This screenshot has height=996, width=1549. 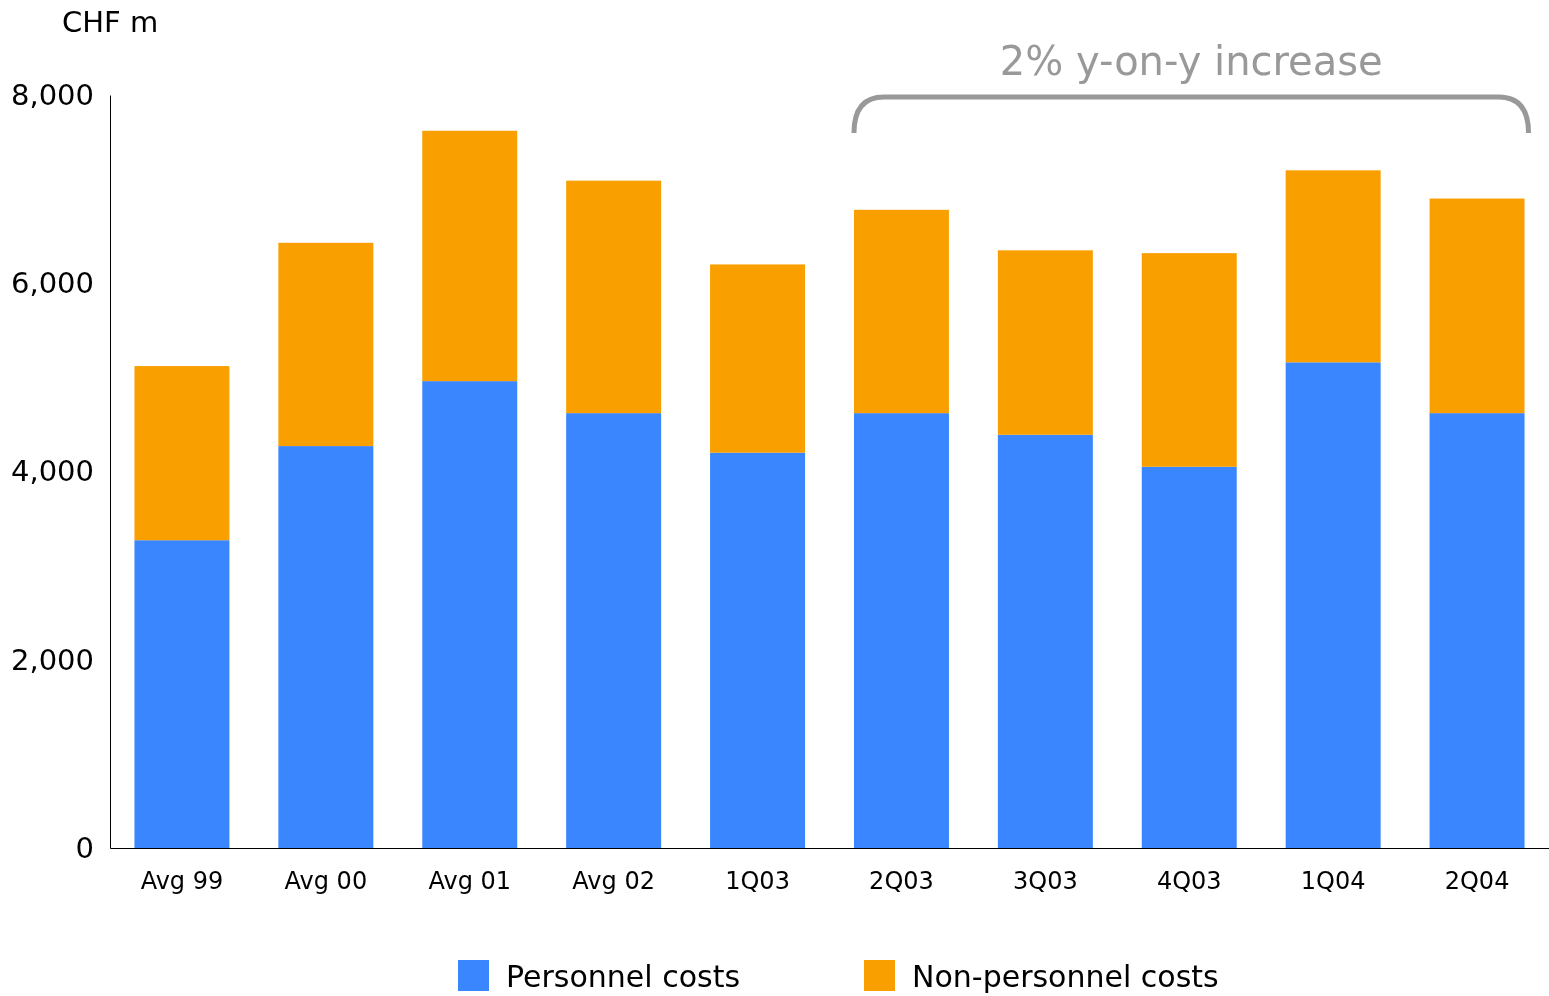 I want to click on x-tick-label: 4Q03, so click(x=1189, y=881).